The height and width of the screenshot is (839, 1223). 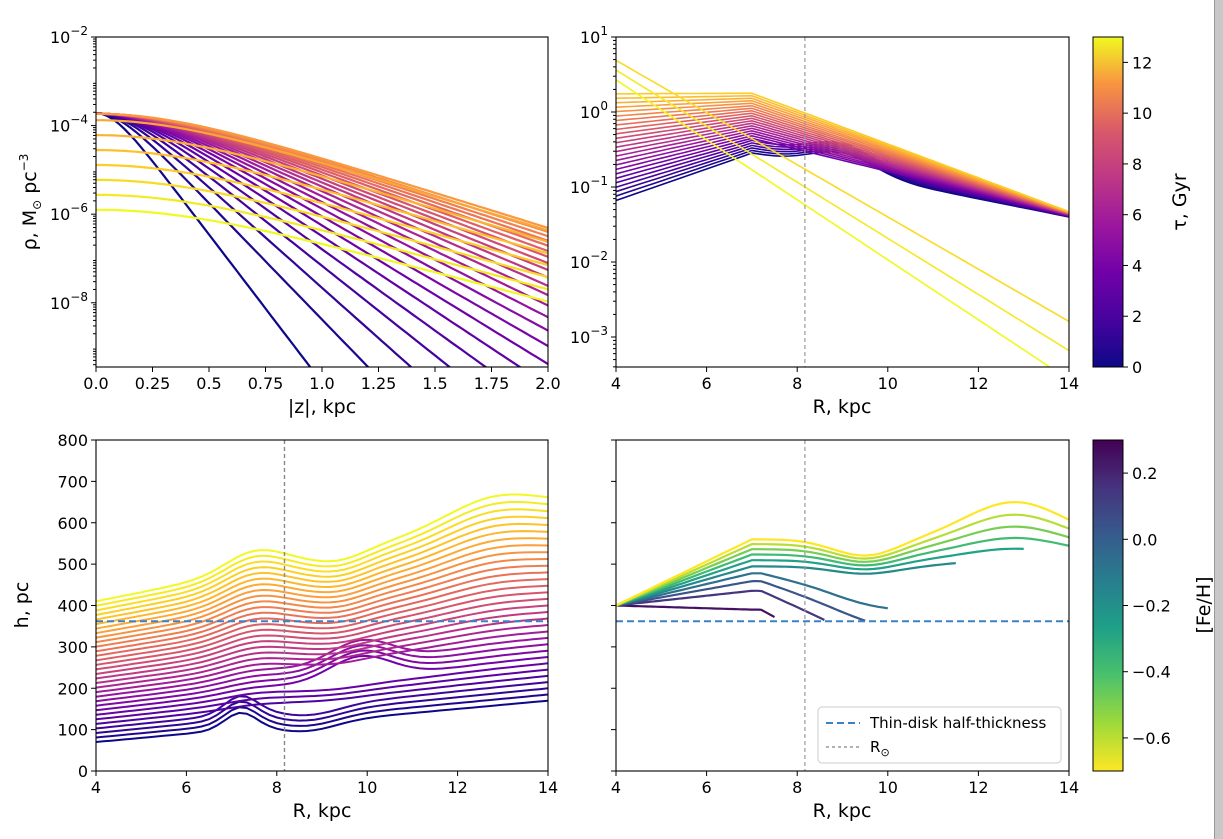 I want to click on panel-d-x-ticks: 4 6 8 10 12 14, so click(x=845, y=784).